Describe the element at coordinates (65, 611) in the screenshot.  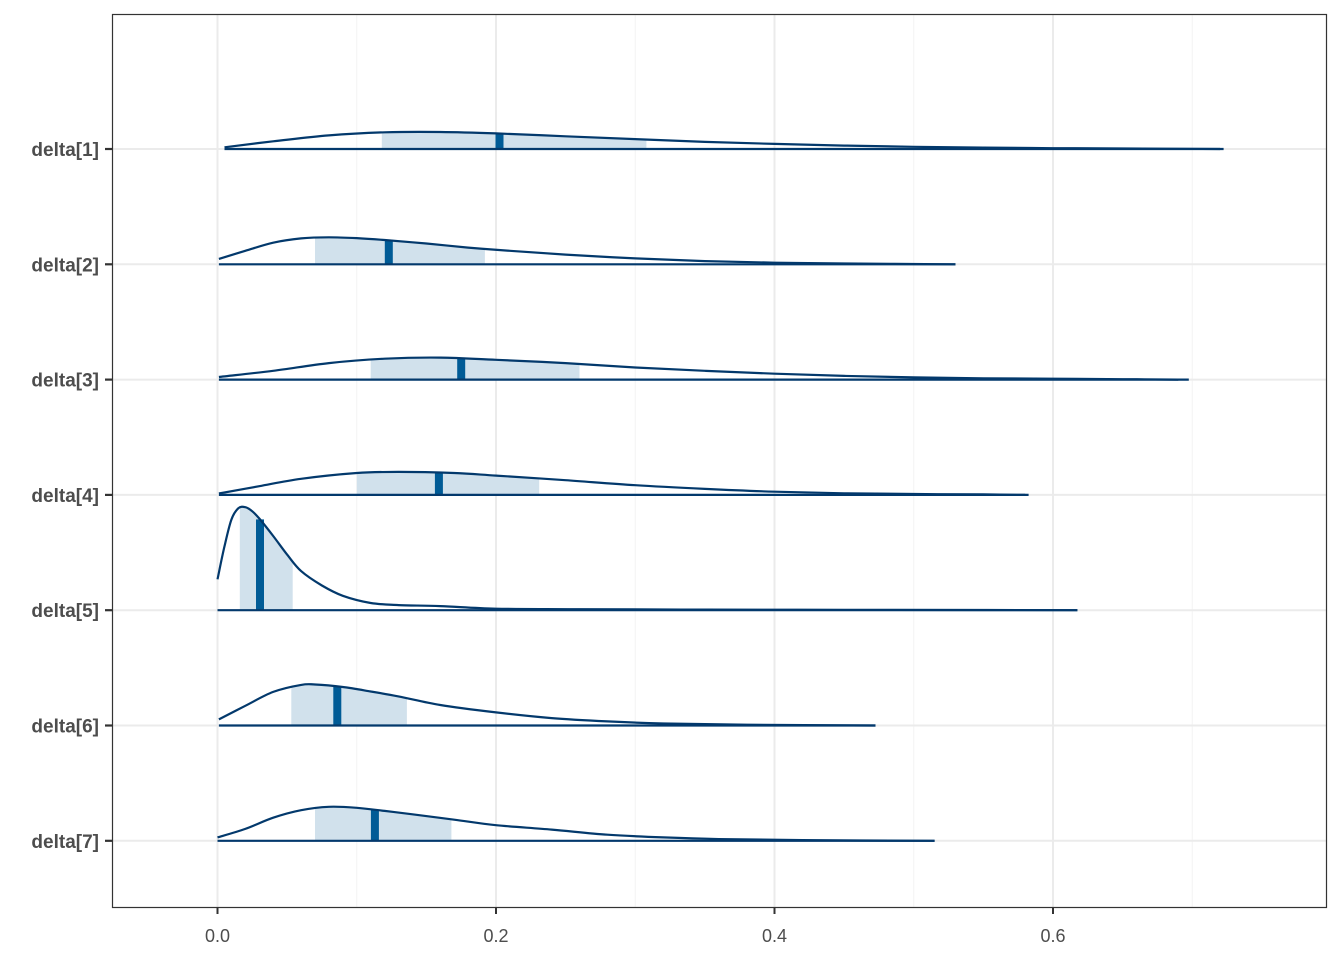
I see `y-tick-label-5: delta[5]` at that location.